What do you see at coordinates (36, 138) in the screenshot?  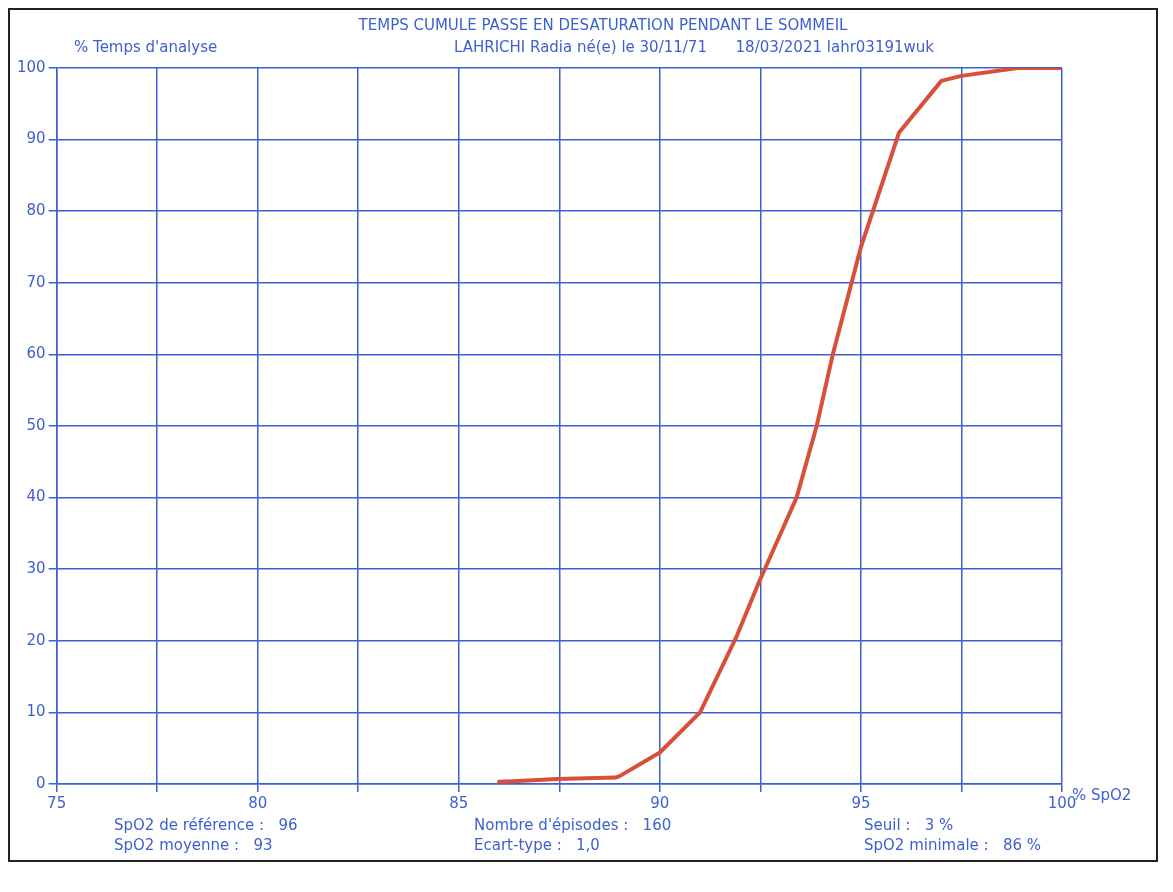 I see `y-tick-label: 90` at bounding box center [36, 138].